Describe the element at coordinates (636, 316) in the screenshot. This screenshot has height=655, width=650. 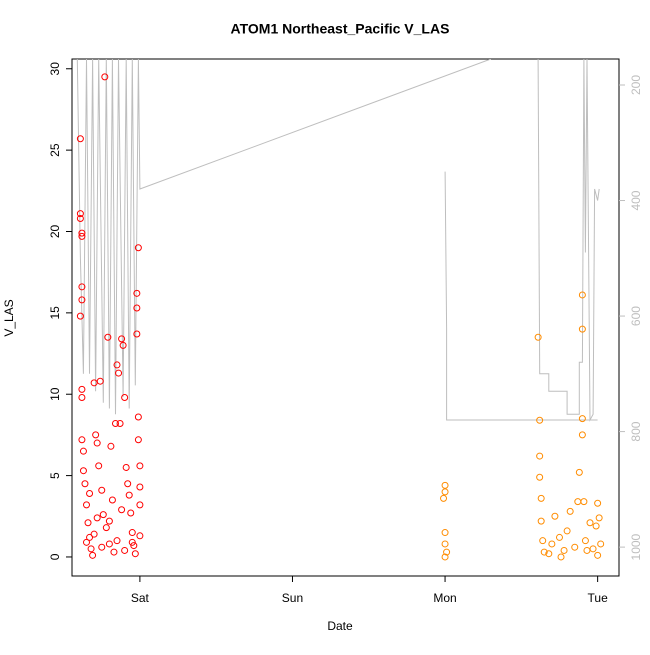
I see `y2-tick-label: 600` at that location.